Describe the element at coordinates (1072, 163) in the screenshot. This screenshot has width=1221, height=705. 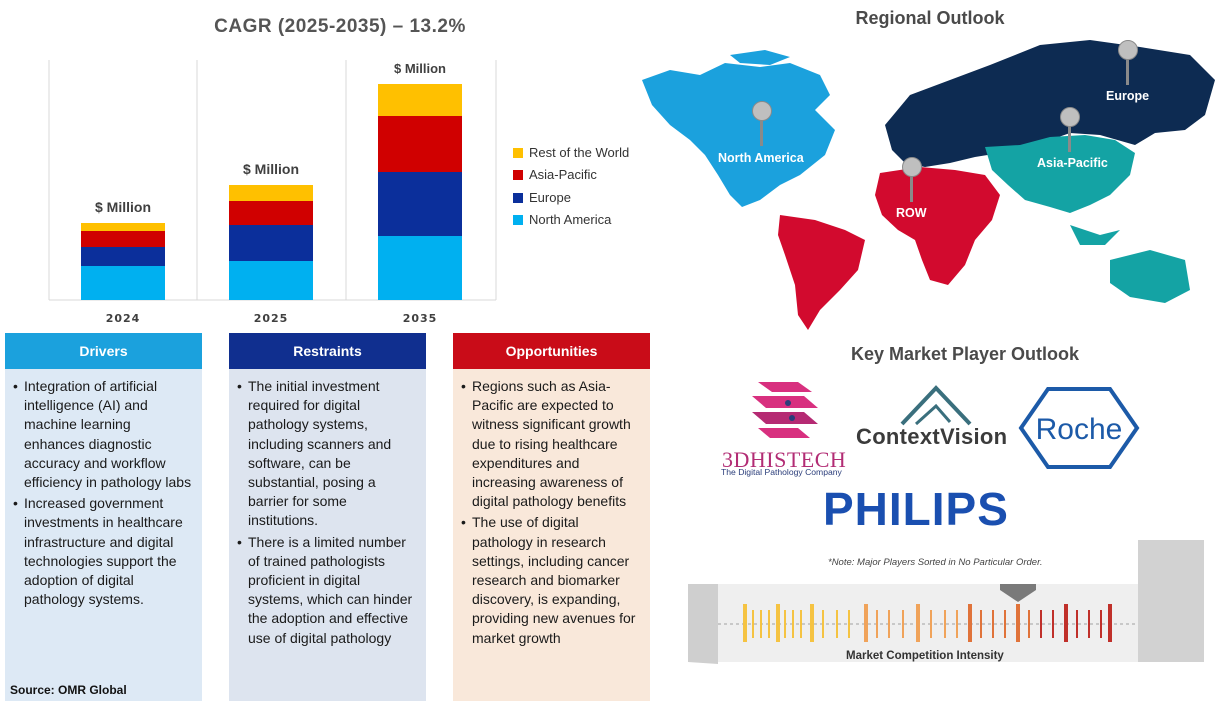
I see `map-label-asia-pacific: Asia-Pacific` at that location.